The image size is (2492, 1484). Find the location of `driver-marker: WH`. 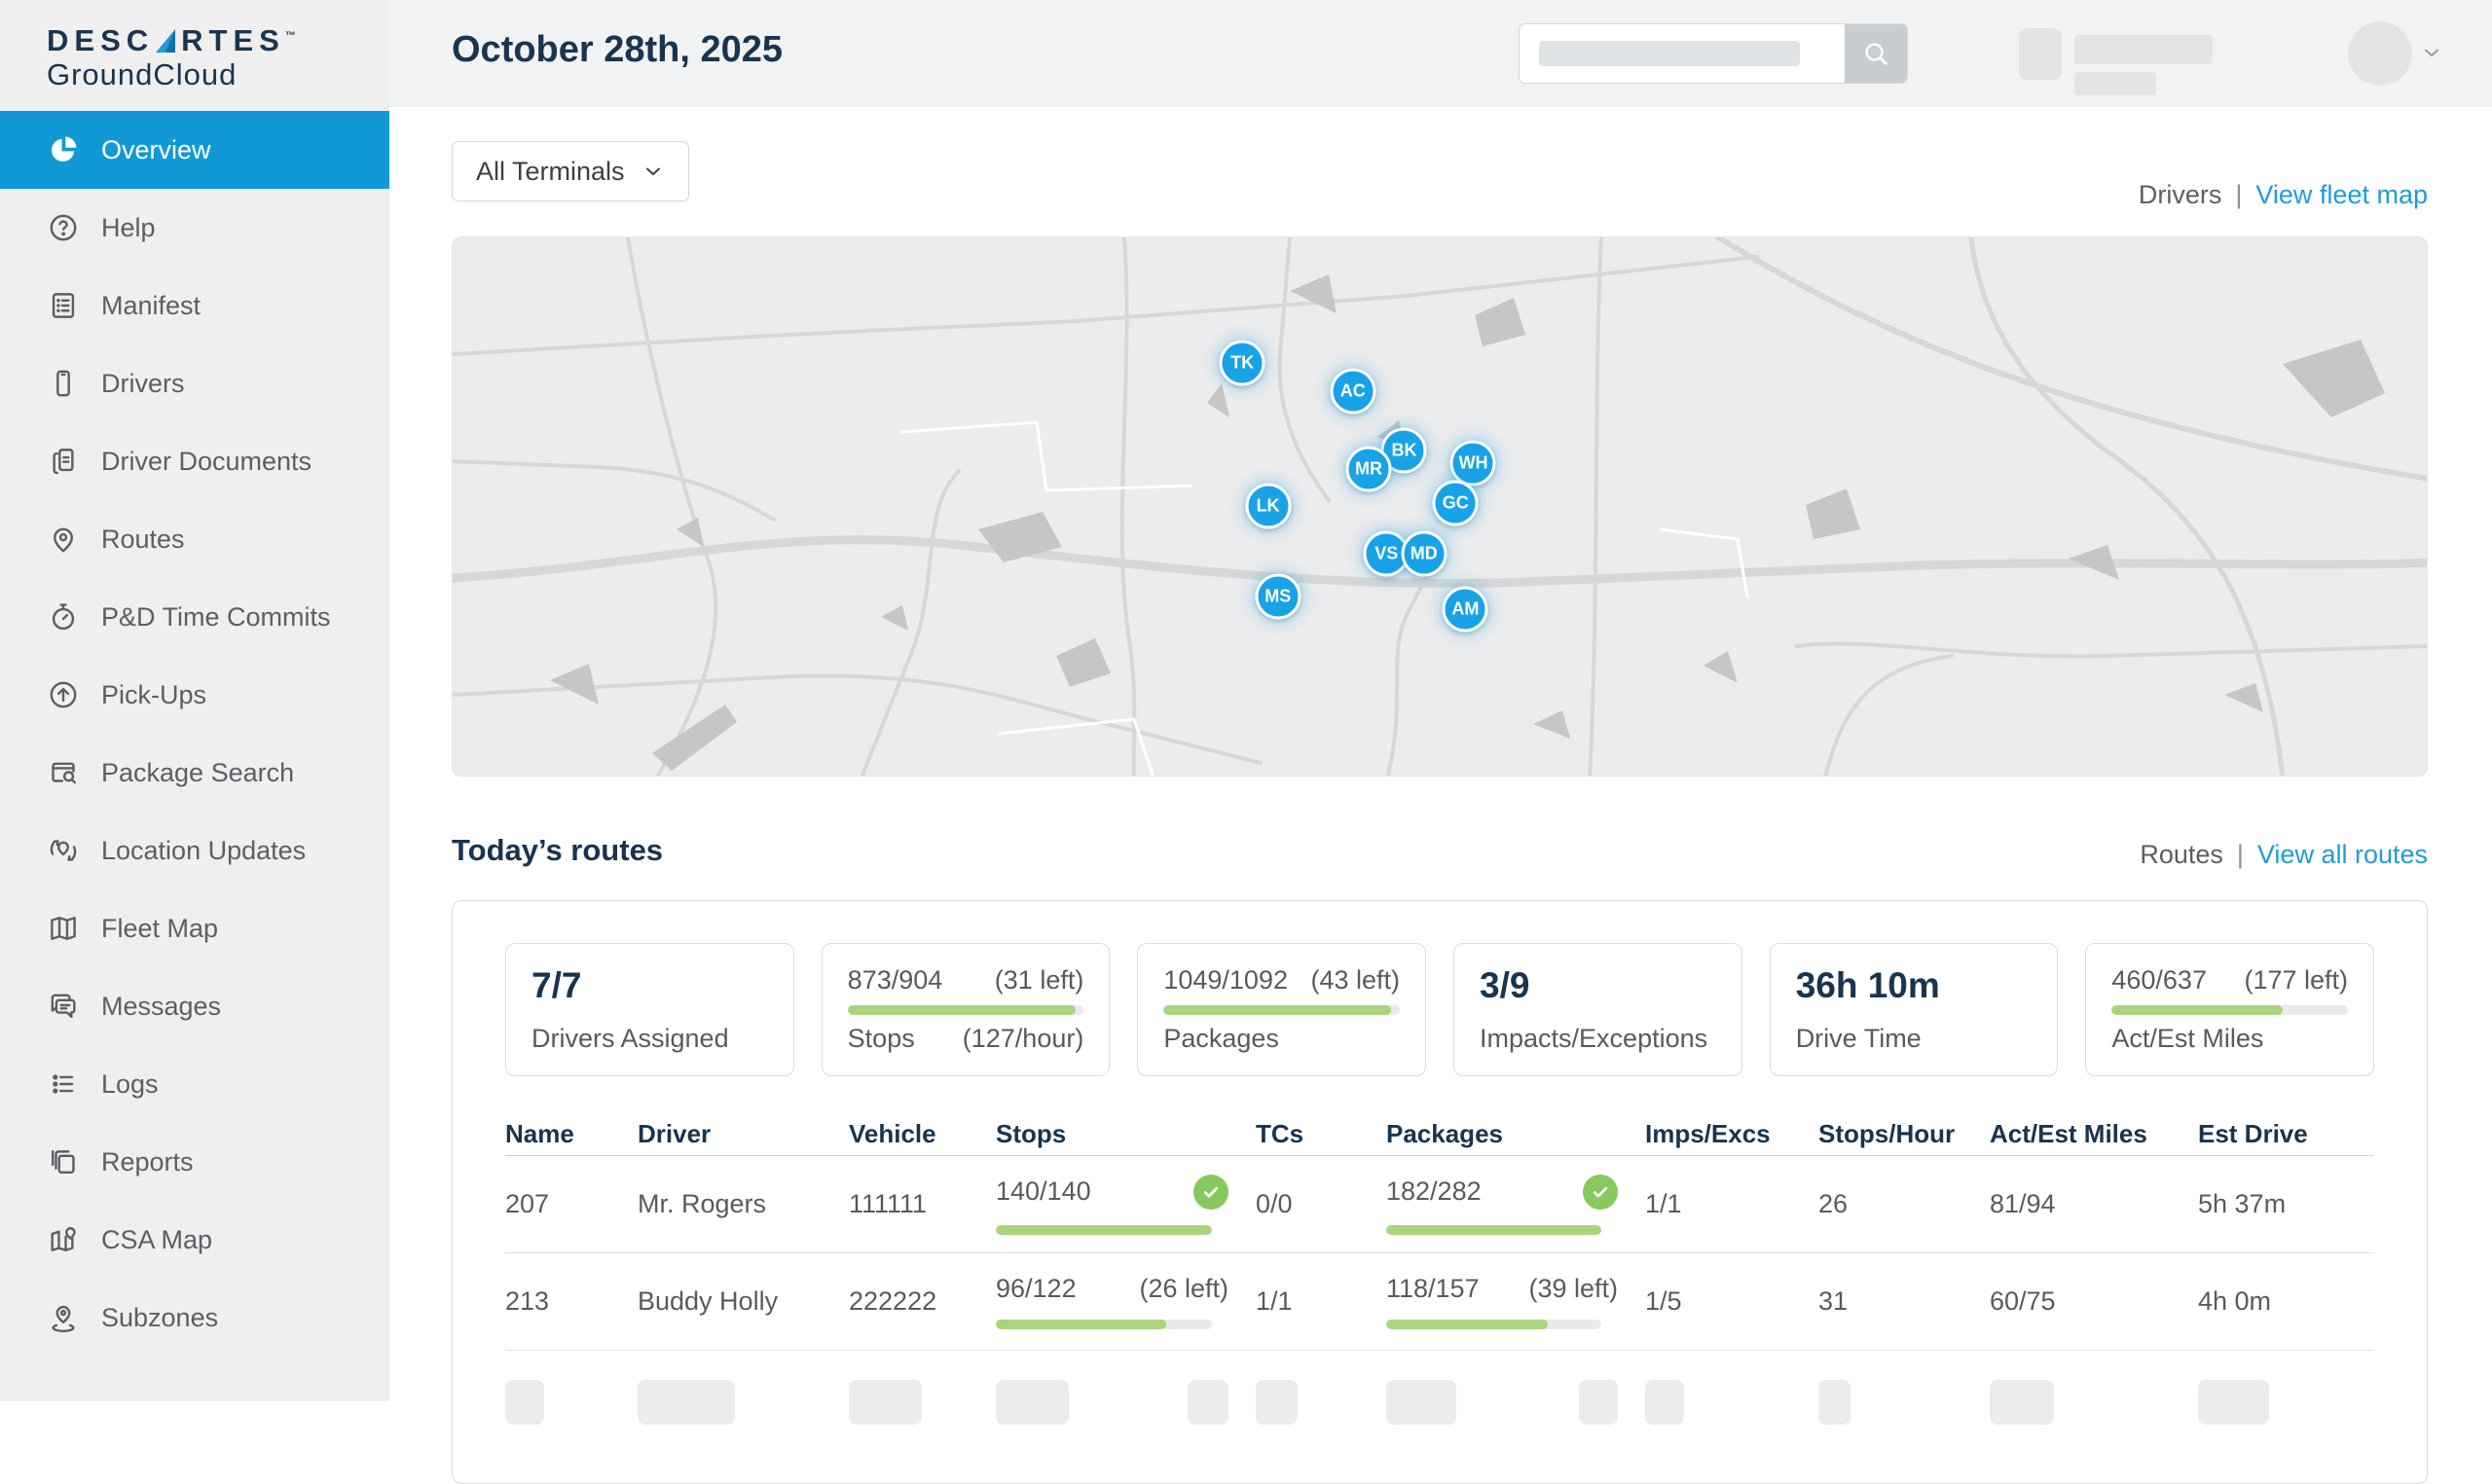

driver-marker: WH is located at coordinates (1472, 464).